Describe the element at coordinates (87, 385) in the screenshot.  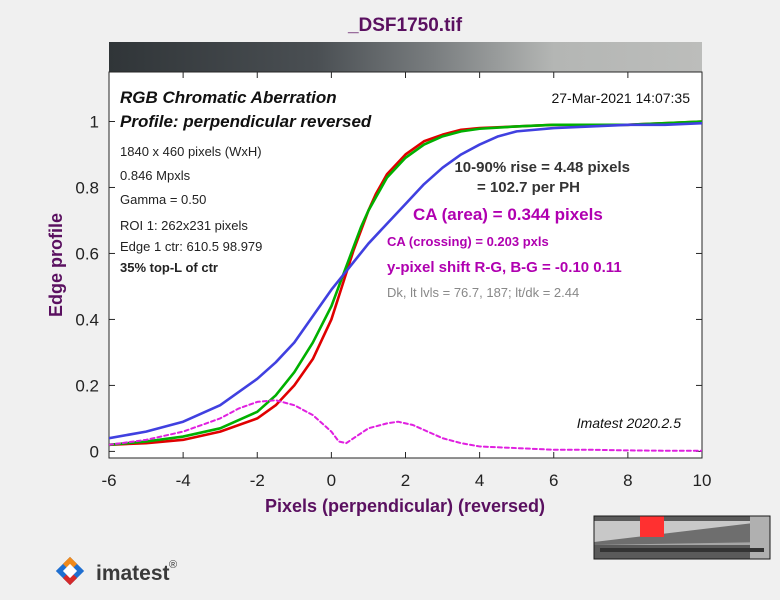
I see `y-tick-label: 0.2` at that location.